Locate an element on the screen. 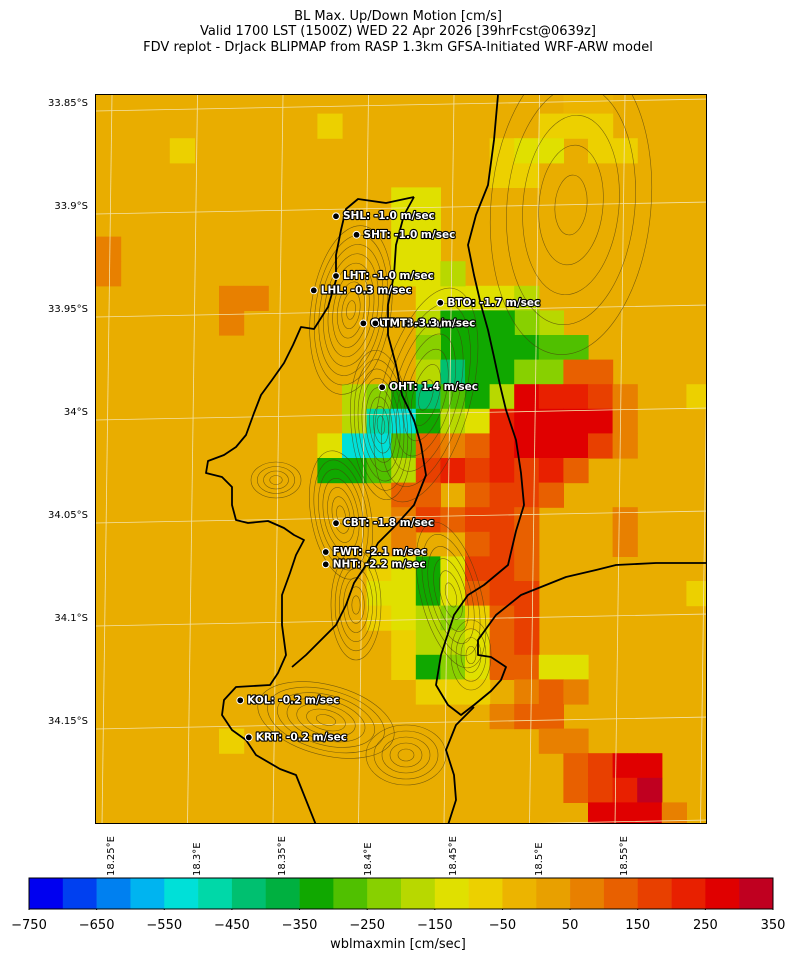  station-marker-oht: OHT: 1.4 m/sec is located at coordinates (428, 387).